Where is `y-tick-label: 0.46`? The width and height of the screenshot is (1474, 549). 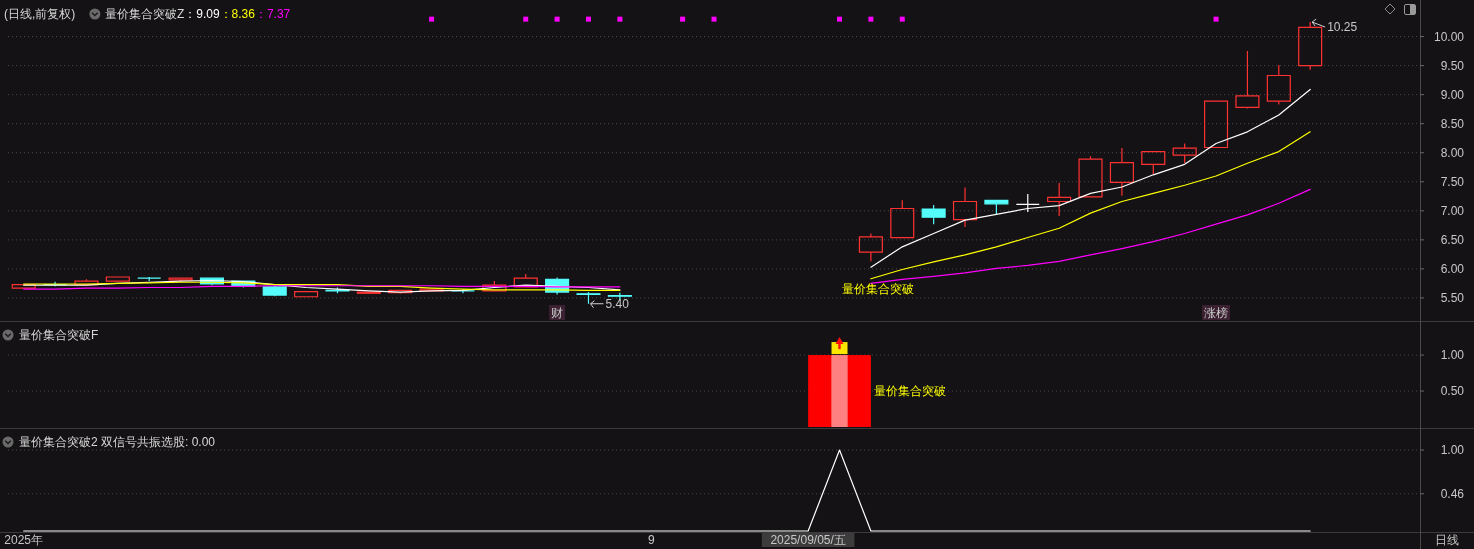
y-tick-label: 0.46 is located at coordinates (1452, 493).